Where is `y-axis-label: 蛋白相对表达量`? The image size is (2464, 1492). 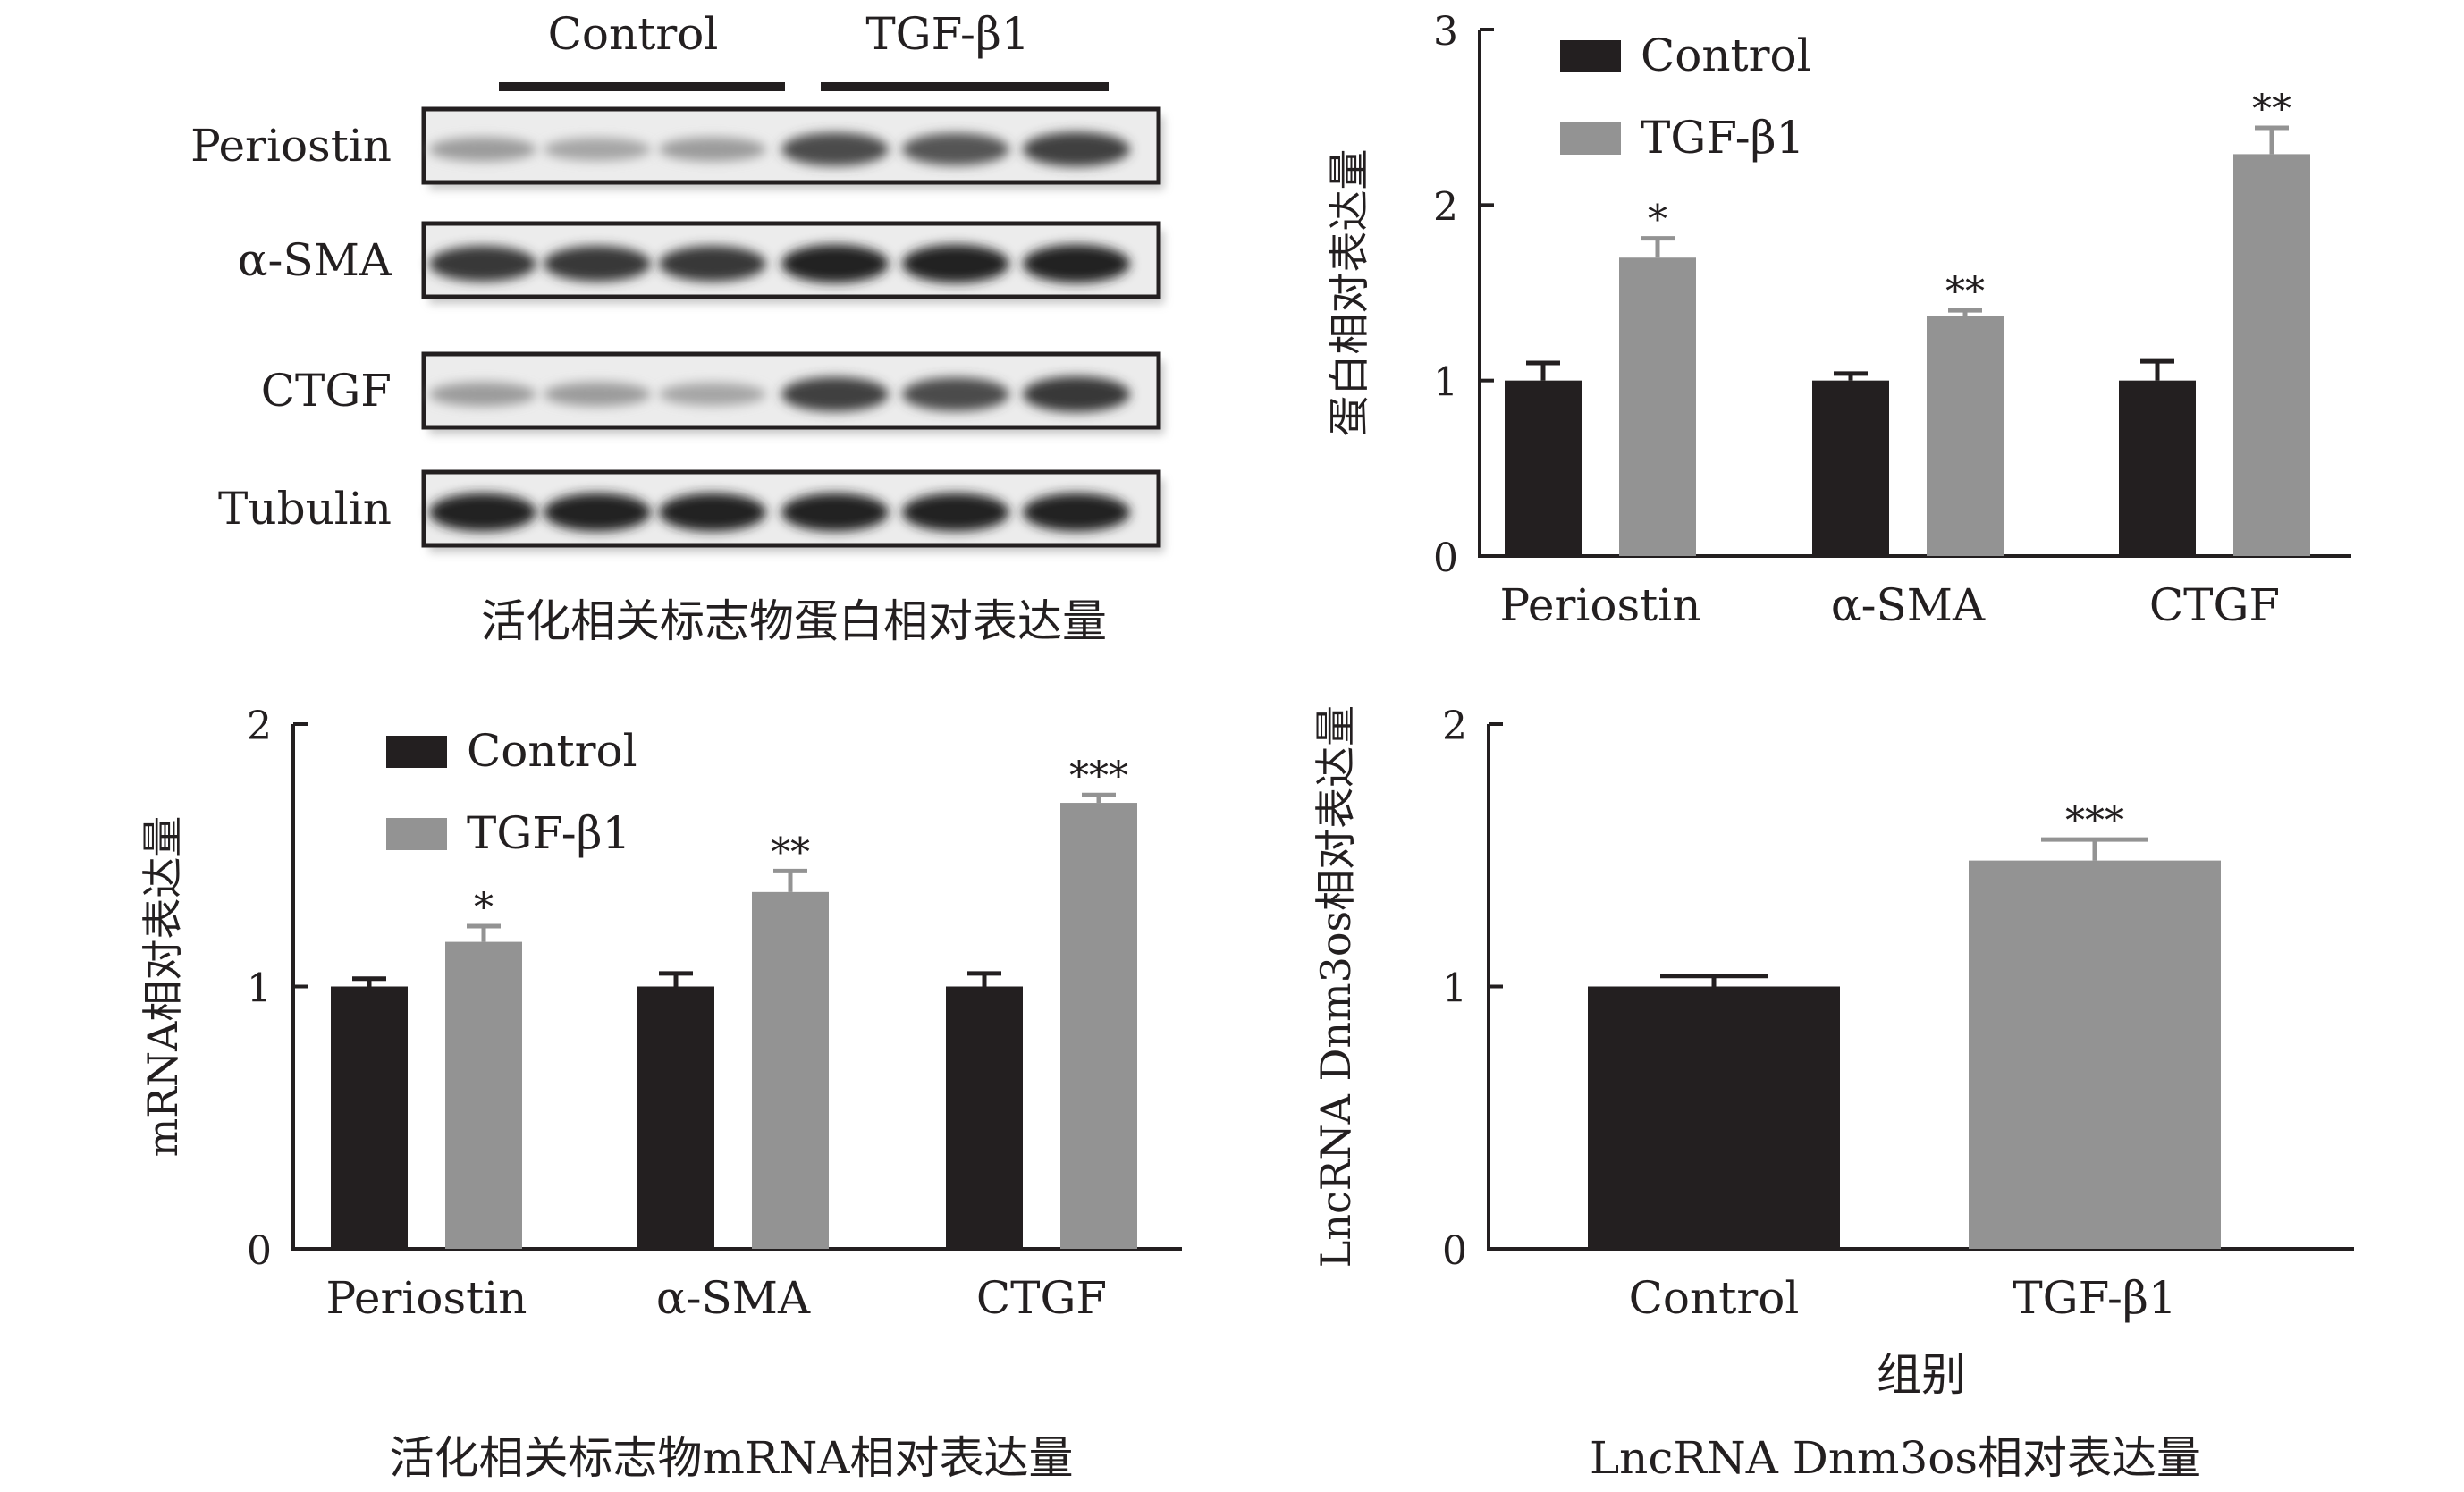
y-axis-label: 蛋白相对表达量 is located at coordinates (1349, 293).